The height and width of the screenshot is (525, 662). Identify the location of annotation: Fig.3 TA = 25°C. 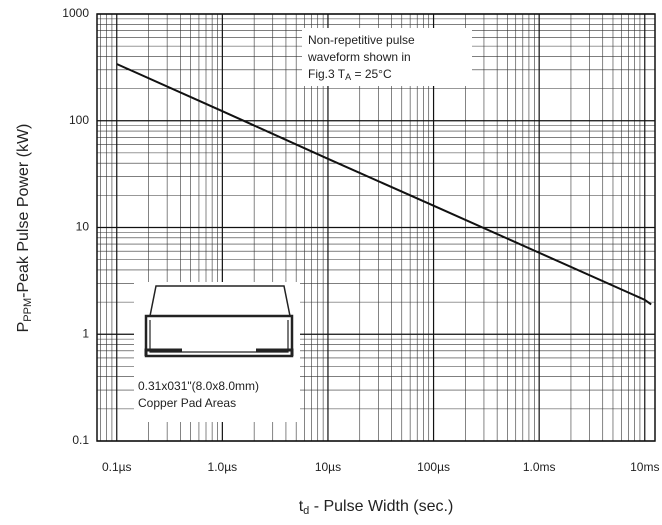
(350, 74).